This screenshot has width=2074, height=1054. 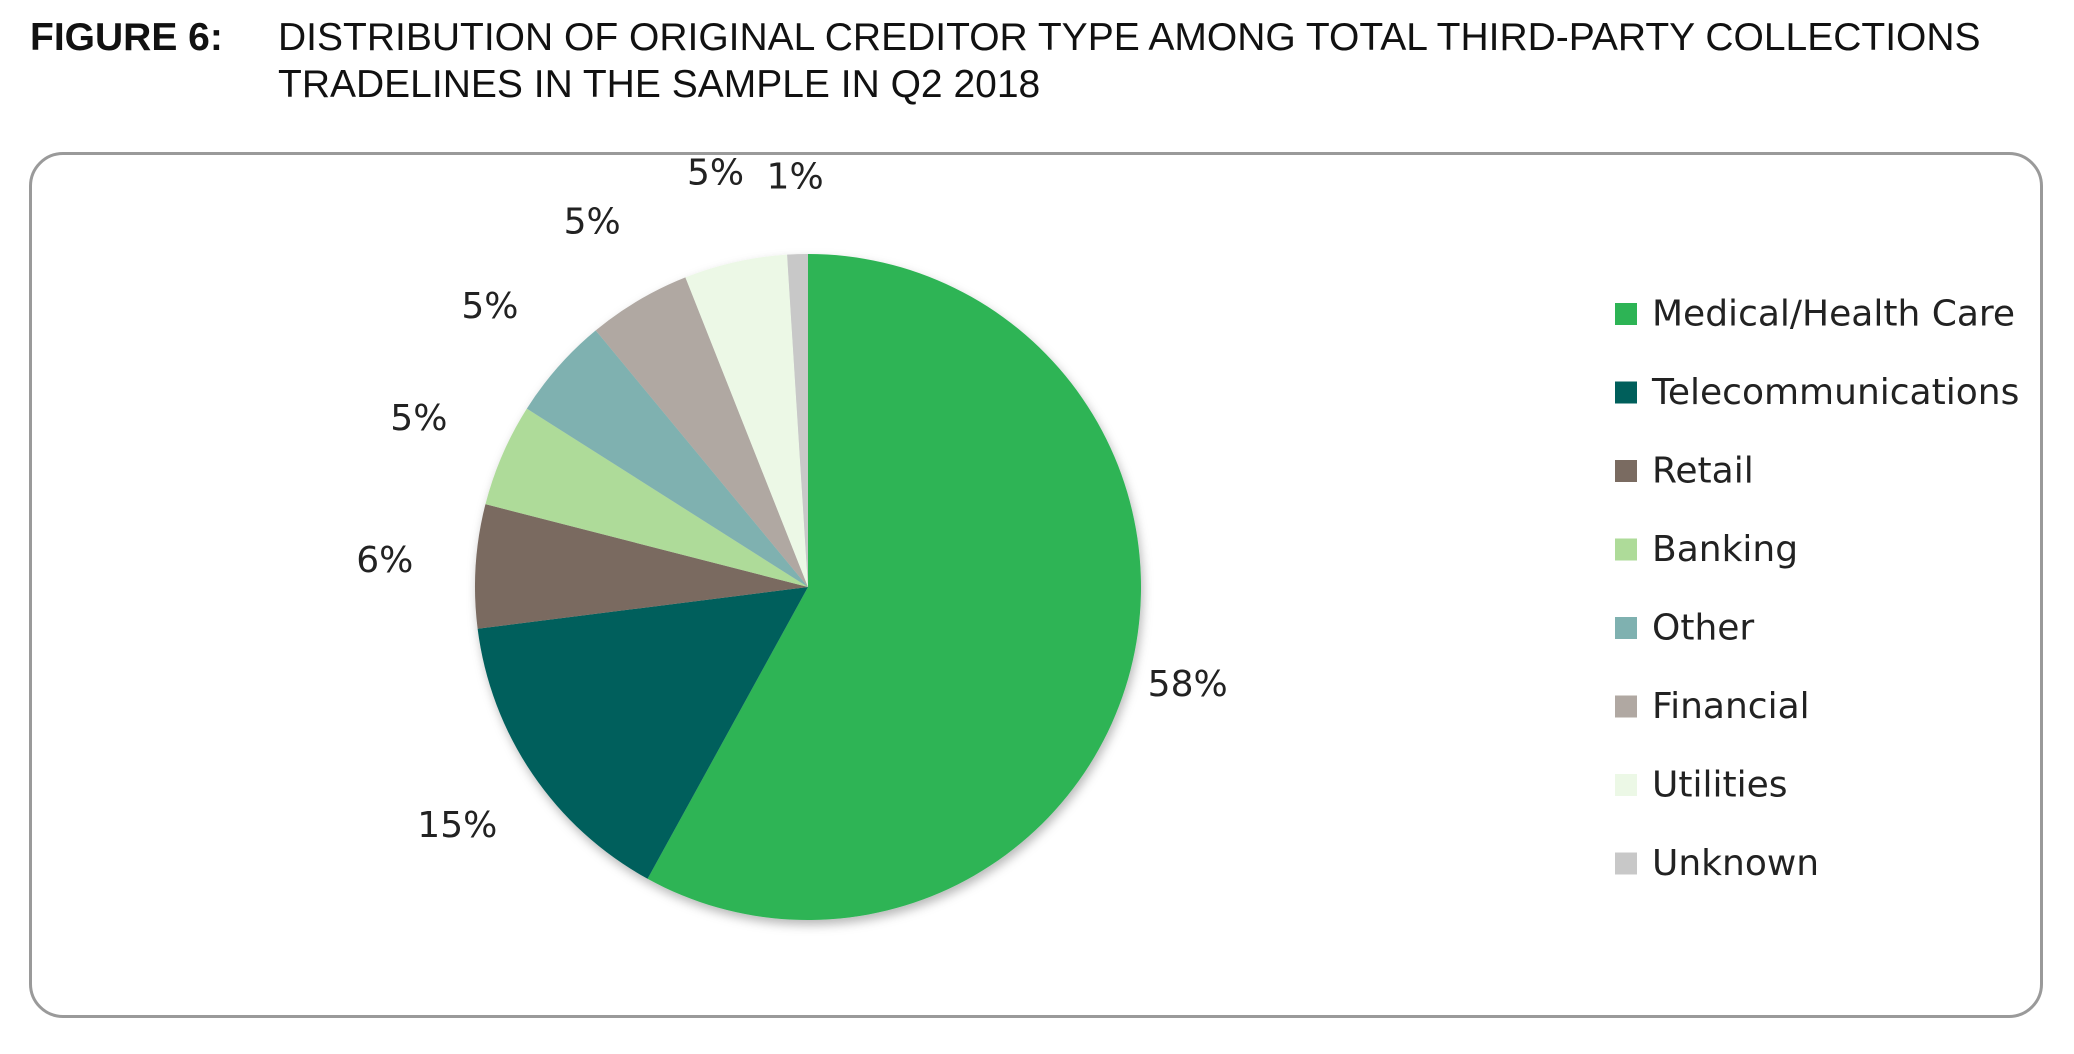 I want to click on data-label-utilities: 5%, so click(x=715, y=173).